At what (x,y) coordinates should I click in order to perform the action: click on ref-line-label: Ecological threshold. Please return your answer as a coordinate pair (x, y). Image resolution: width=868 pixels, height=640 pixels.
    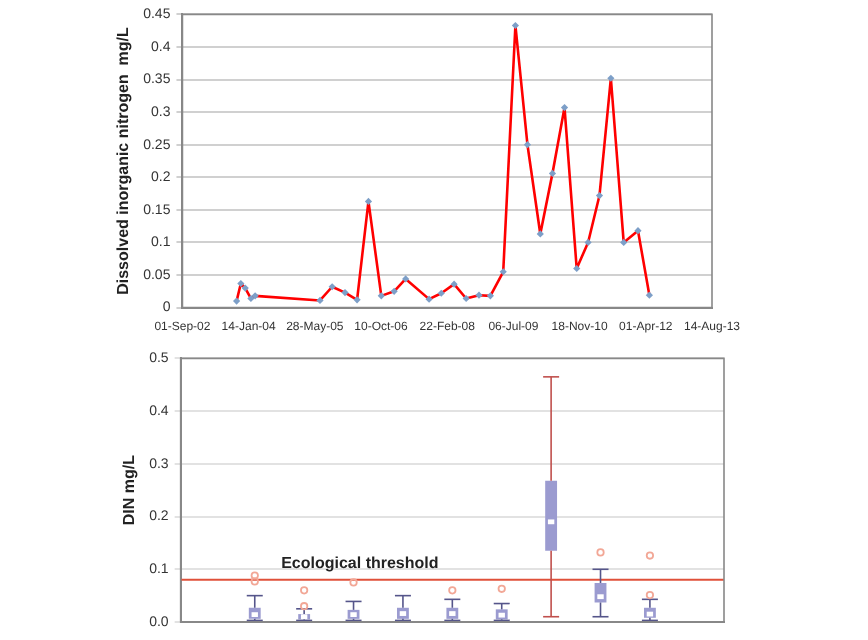
    Looking at the image, I should click on (360, 563).